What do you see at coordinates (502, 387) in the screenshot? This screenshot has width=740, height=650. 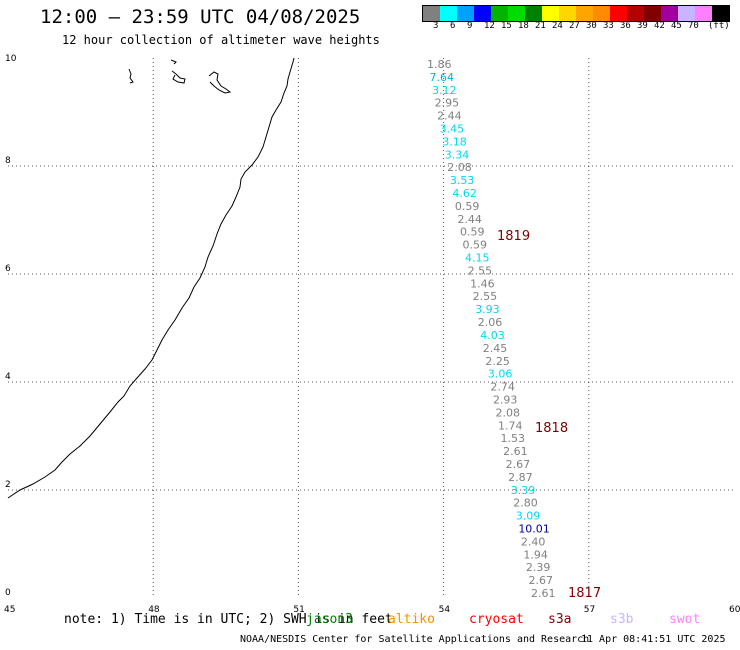 I see `wave-height-value: 2.74` at bounding box center [502, 387].